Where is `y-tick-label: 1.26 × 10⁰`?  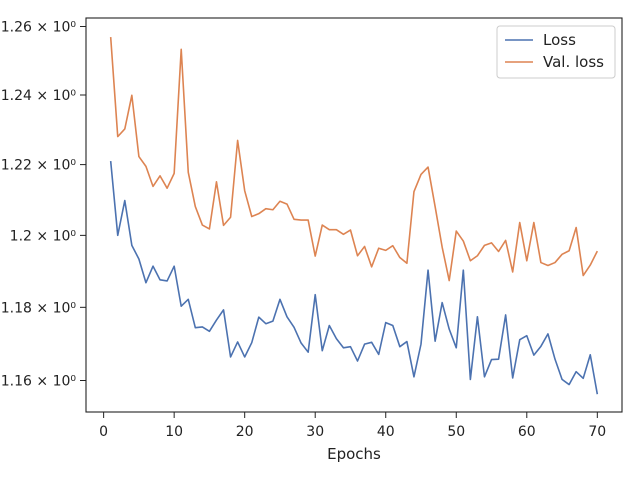 y-tick-label: 1.26 × 10⁰ is located at coordinates (39, 27).